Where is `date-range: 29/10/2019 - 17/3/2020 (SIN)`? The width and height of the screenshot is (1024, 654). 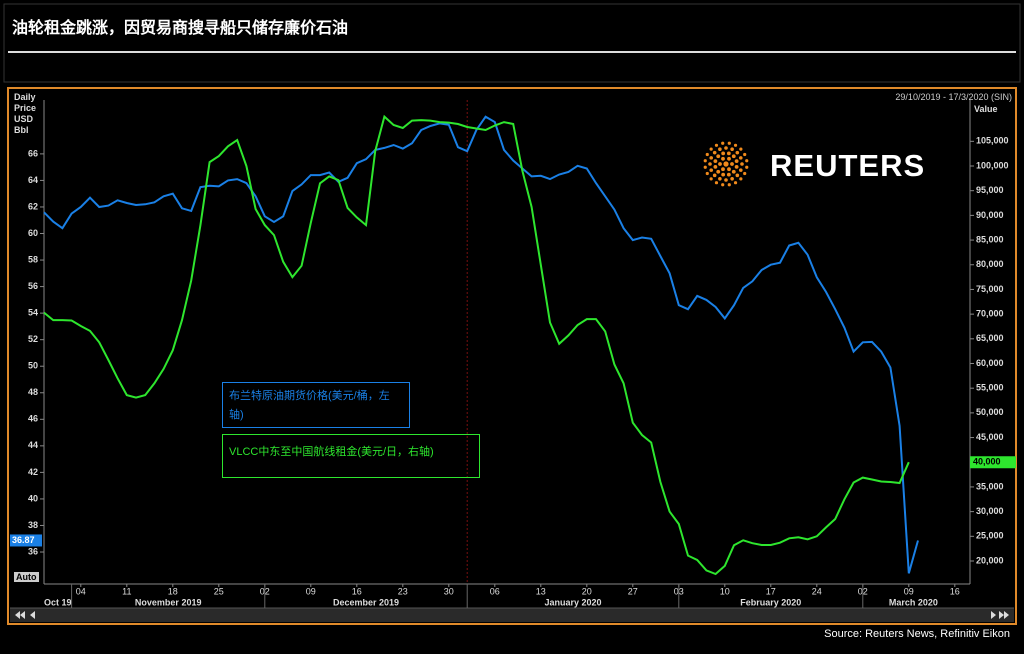
date-range: 29/10/2019 - 17/3/2020 (SIN) is located at coordinates (953, 97).